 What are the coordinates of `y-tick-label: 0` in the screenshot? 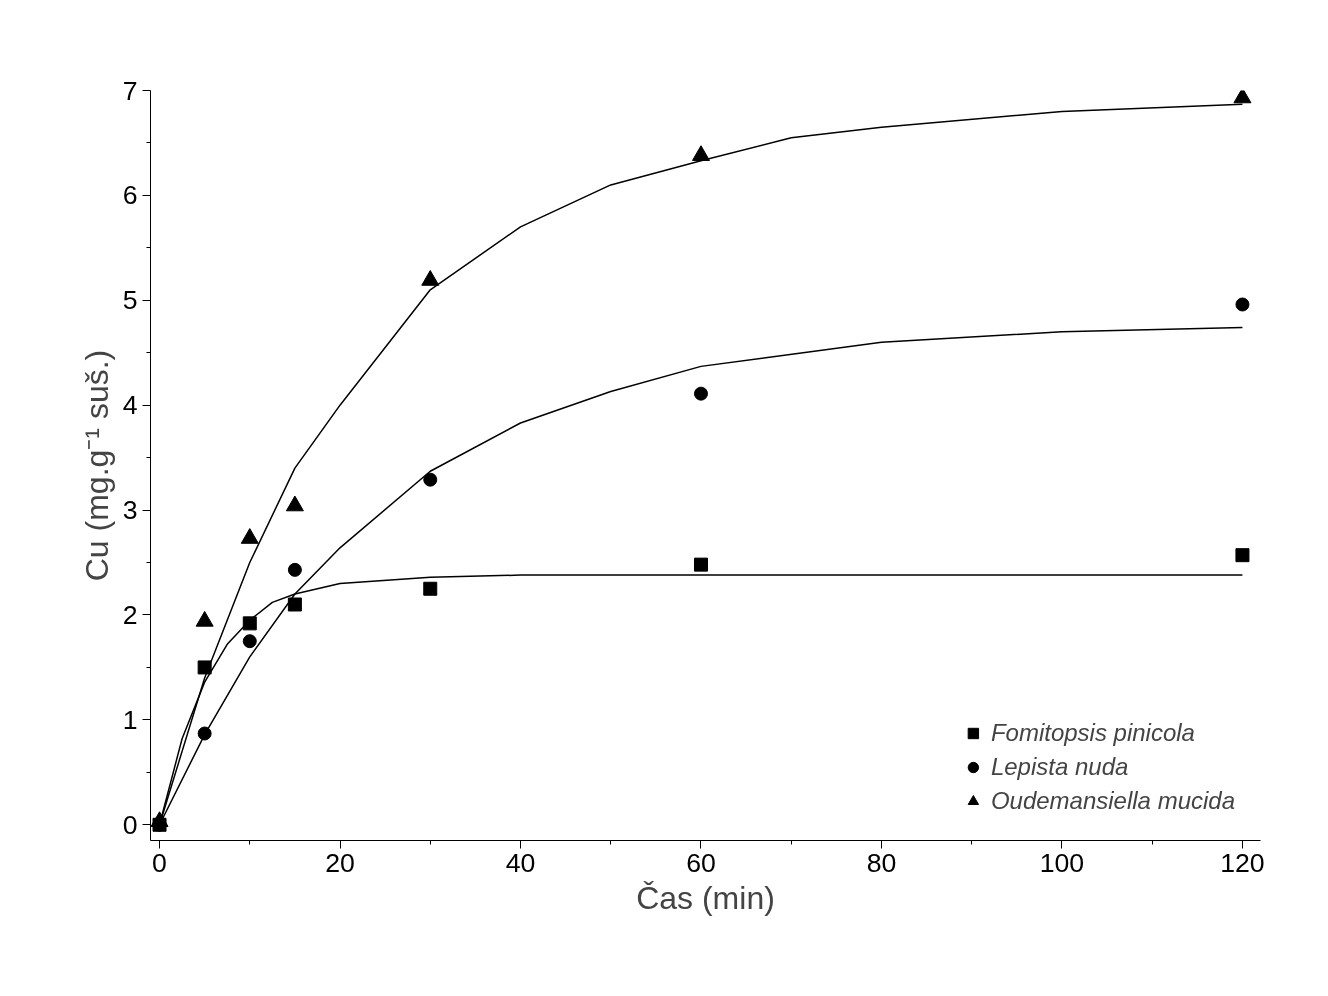 It's located at (130, 824).